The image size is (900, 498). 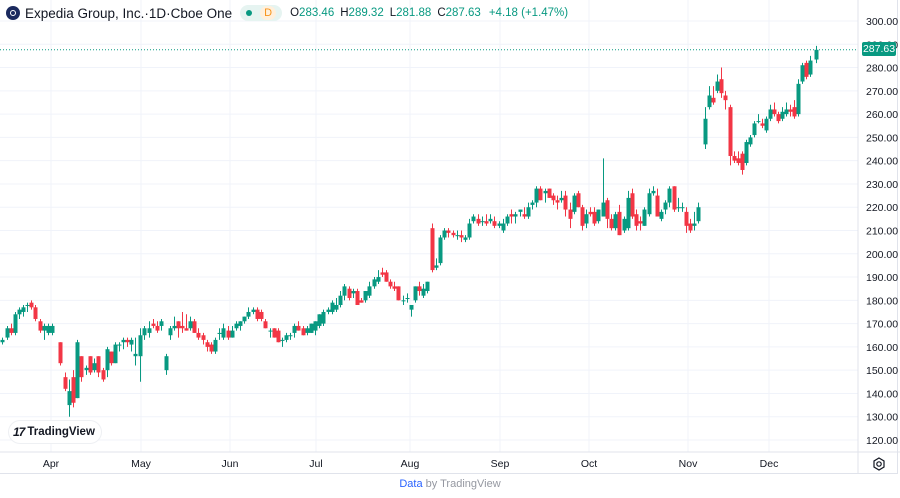 What do you see at coordinates (879, 464) in the screenshot?
I see `settings-gear-icon` at bounding box center [879, 464].